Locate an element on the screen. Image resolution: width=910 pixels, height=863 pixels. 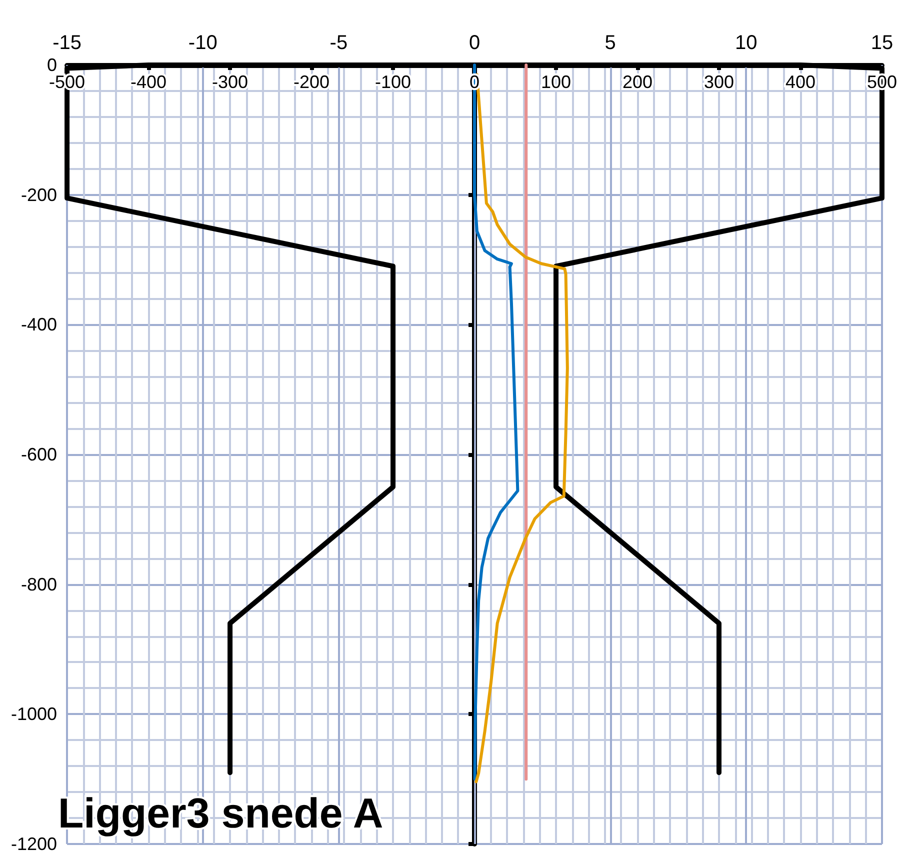
x-tick-label: 100 is located at coordinates (556, 82).